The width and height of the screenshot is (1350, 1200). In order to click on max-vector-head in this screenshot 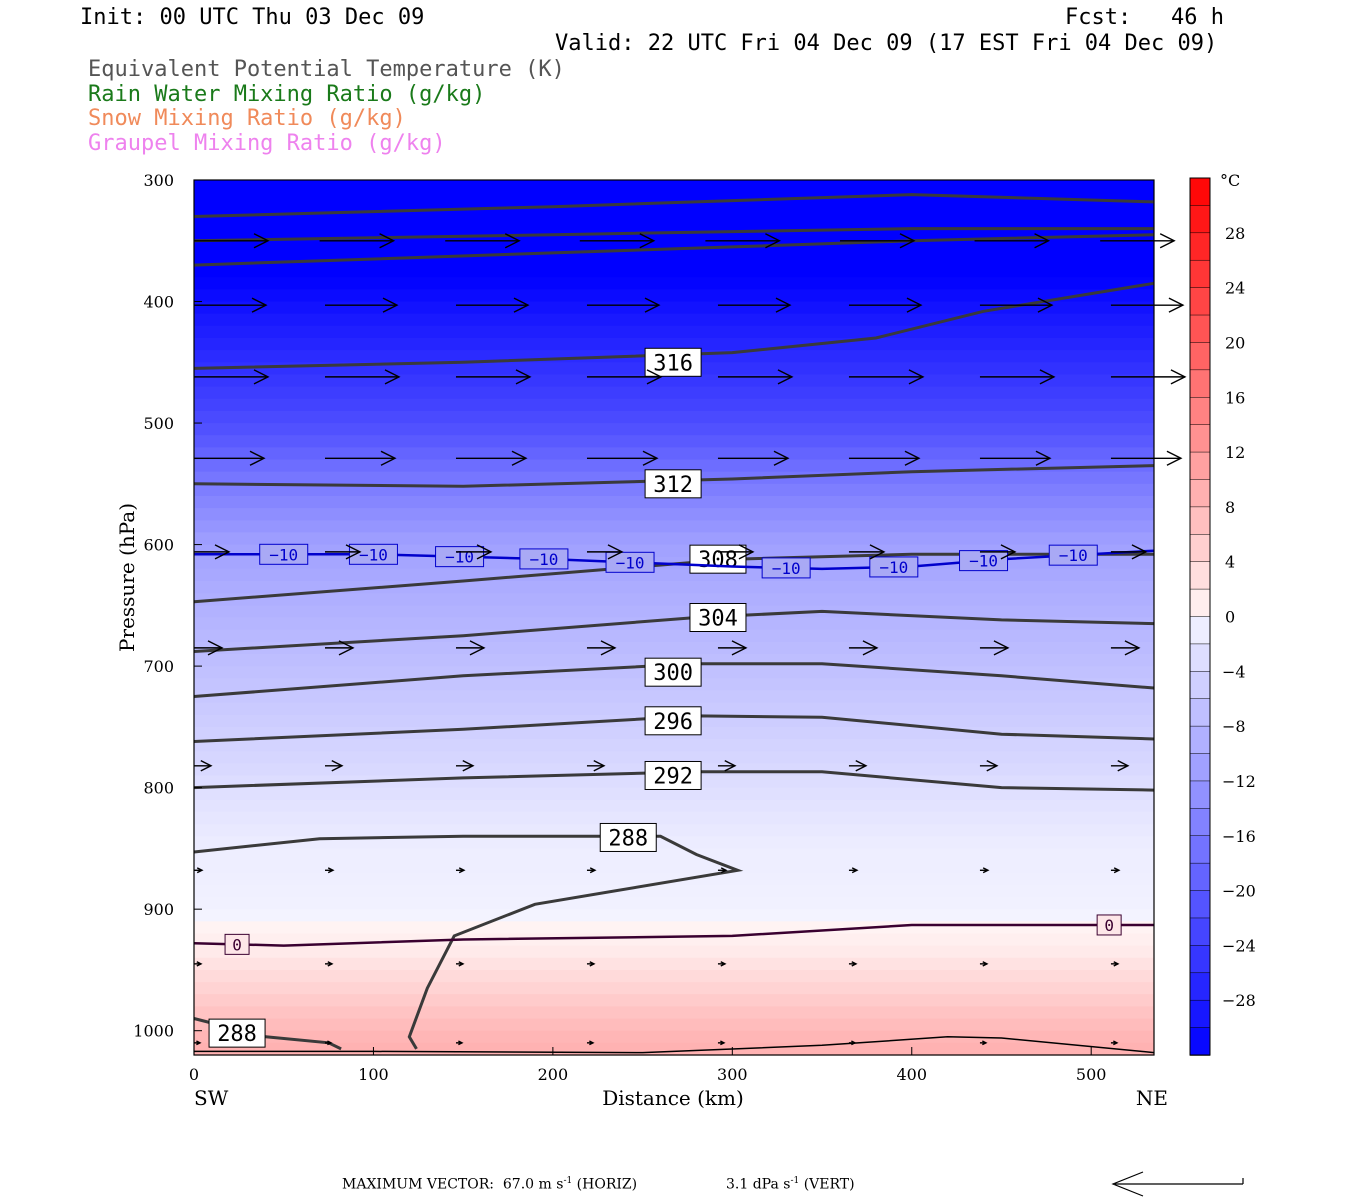, I will do `click(1127, 1184)`.